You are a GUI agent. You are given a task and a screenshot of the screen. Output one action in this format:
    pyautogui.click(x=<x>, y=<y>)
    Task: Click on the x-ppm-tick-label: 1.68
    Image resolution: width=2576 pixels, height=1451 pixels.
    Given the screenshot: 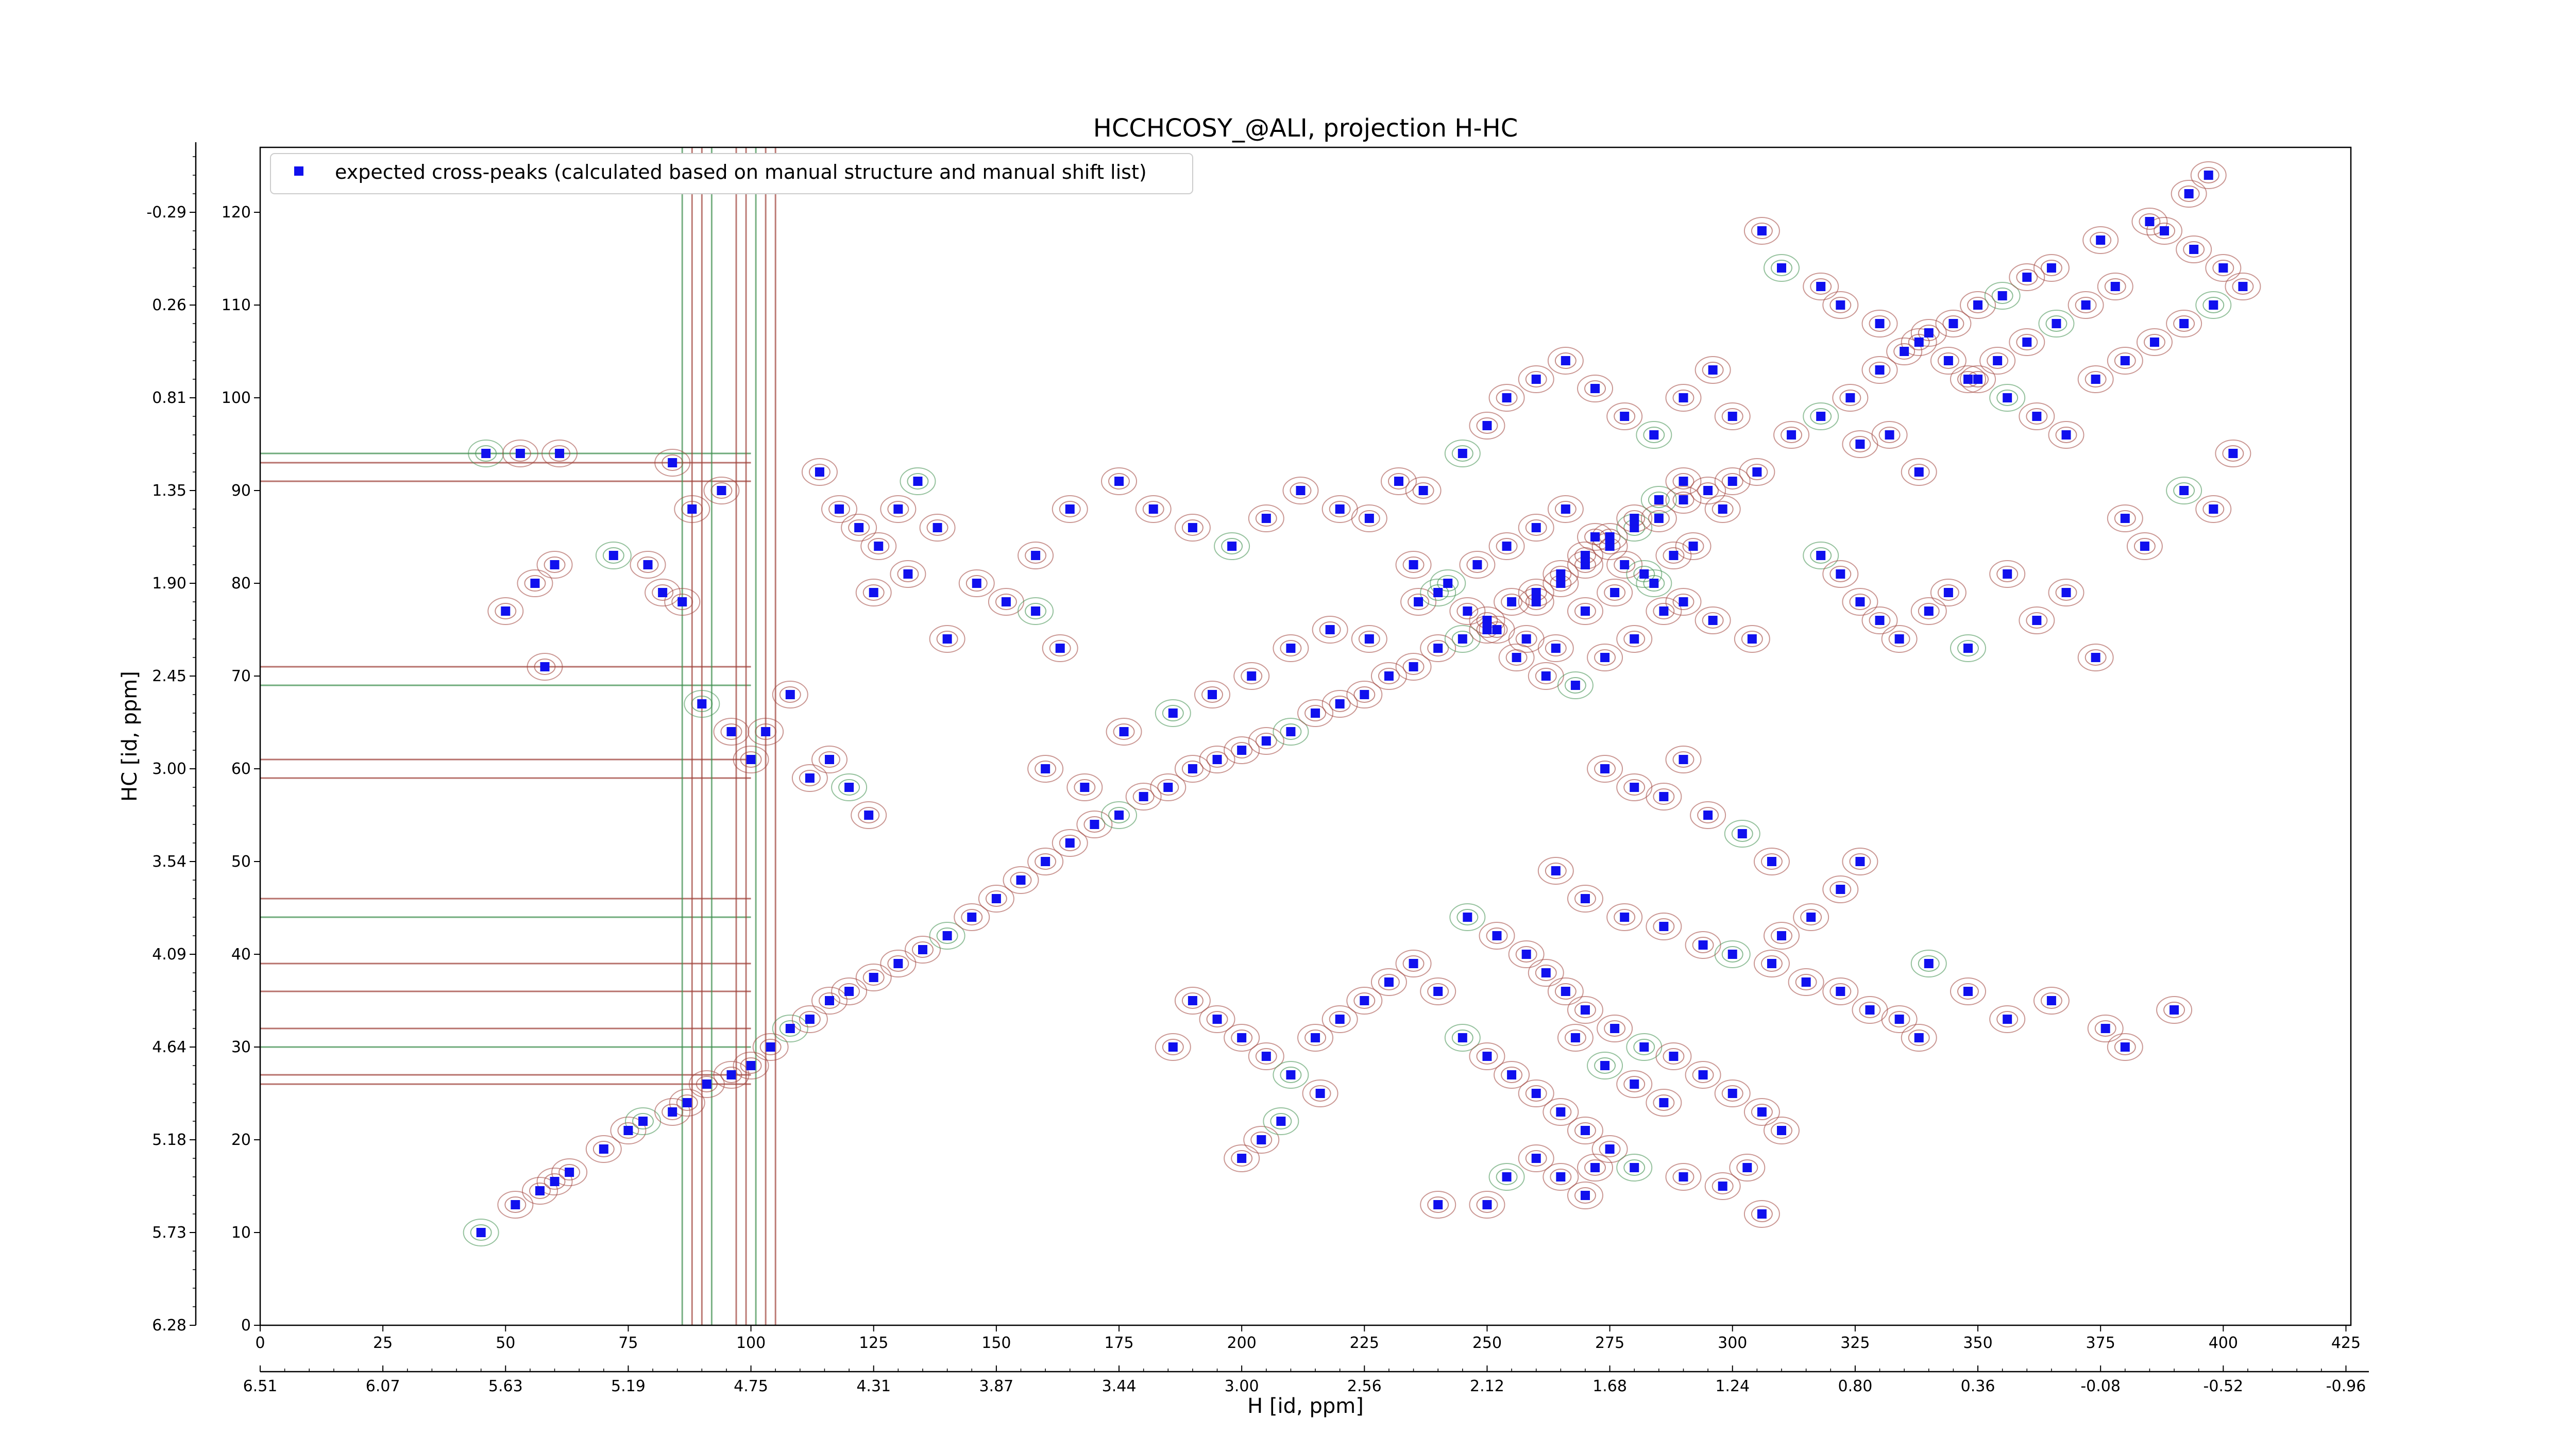 What is the action you would take?
    pyautogui.click(x=1609, y=1386)
    